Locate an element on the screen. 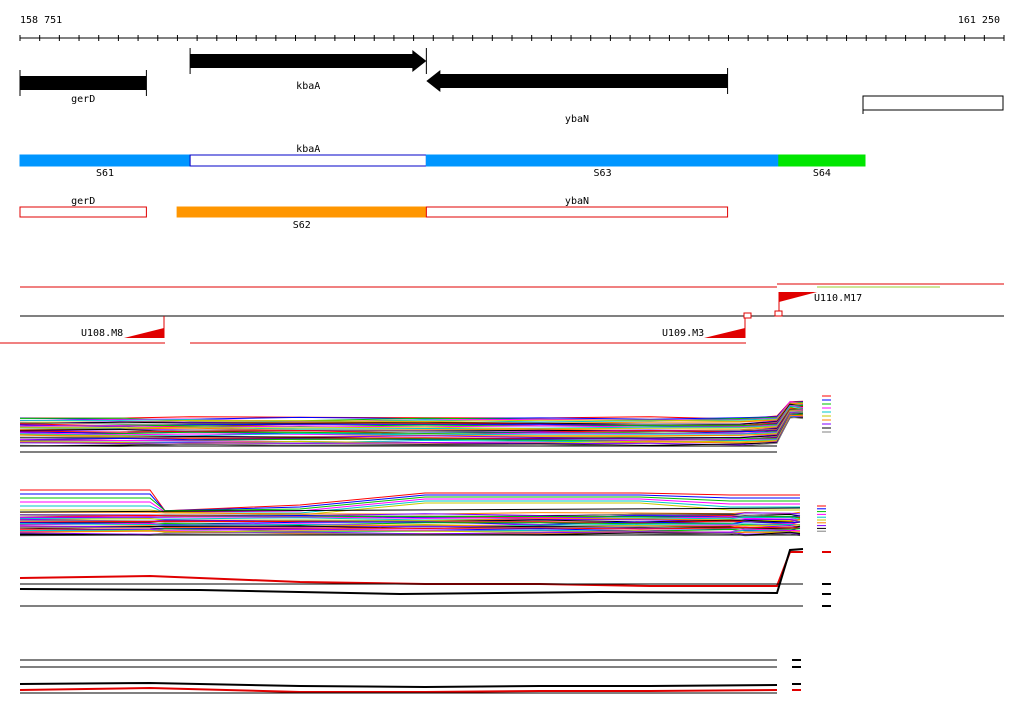 The height and width of the screenshot is (714, 1024). gene-track: gerD kbaA ybaN is located at coordinates (511, 86).